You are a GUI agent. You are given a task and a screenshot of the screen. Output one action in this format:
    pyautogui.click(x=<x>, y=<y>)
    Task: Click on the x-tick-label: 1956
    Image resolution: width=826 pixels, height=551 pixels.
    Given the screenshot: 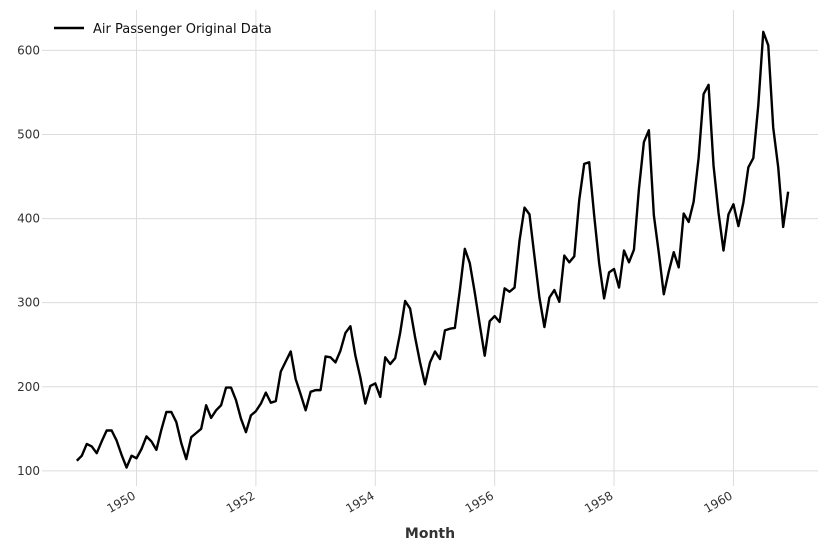 What is the action you would take?
    pyautogui.click(x=479, y=501)
    